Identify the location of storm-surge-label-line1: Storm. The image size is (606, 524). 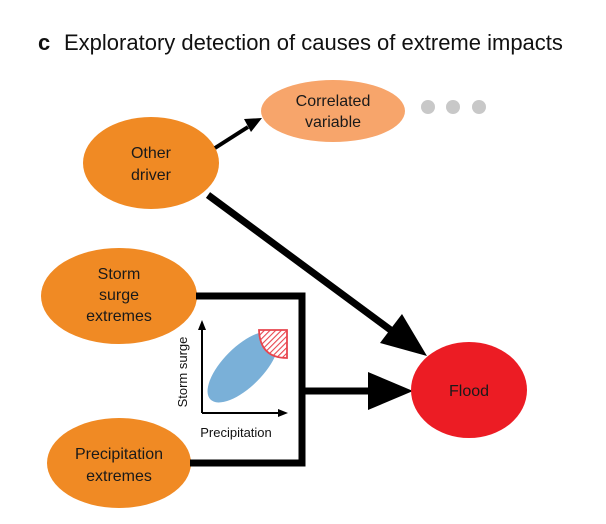
(119, 274).